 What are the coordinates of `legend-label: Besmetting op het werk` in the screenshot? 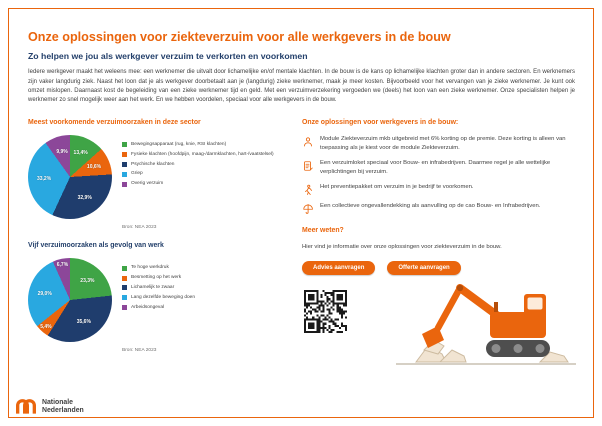 It's located at (156, 278).